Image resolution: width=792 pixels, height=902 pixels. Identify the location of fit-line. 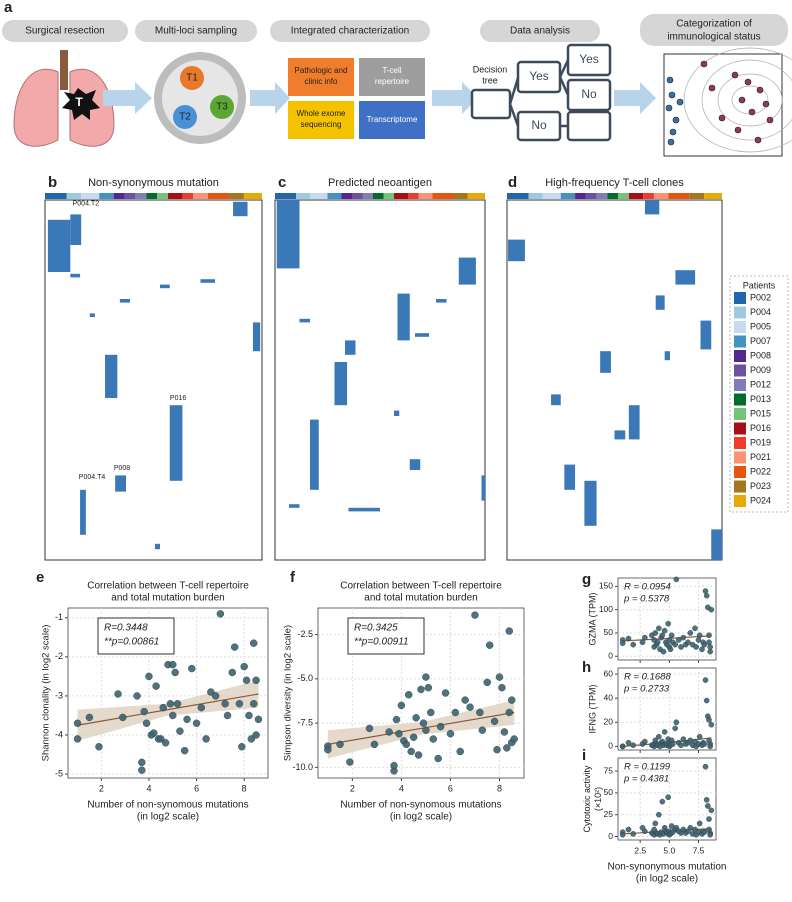
(421, 728).